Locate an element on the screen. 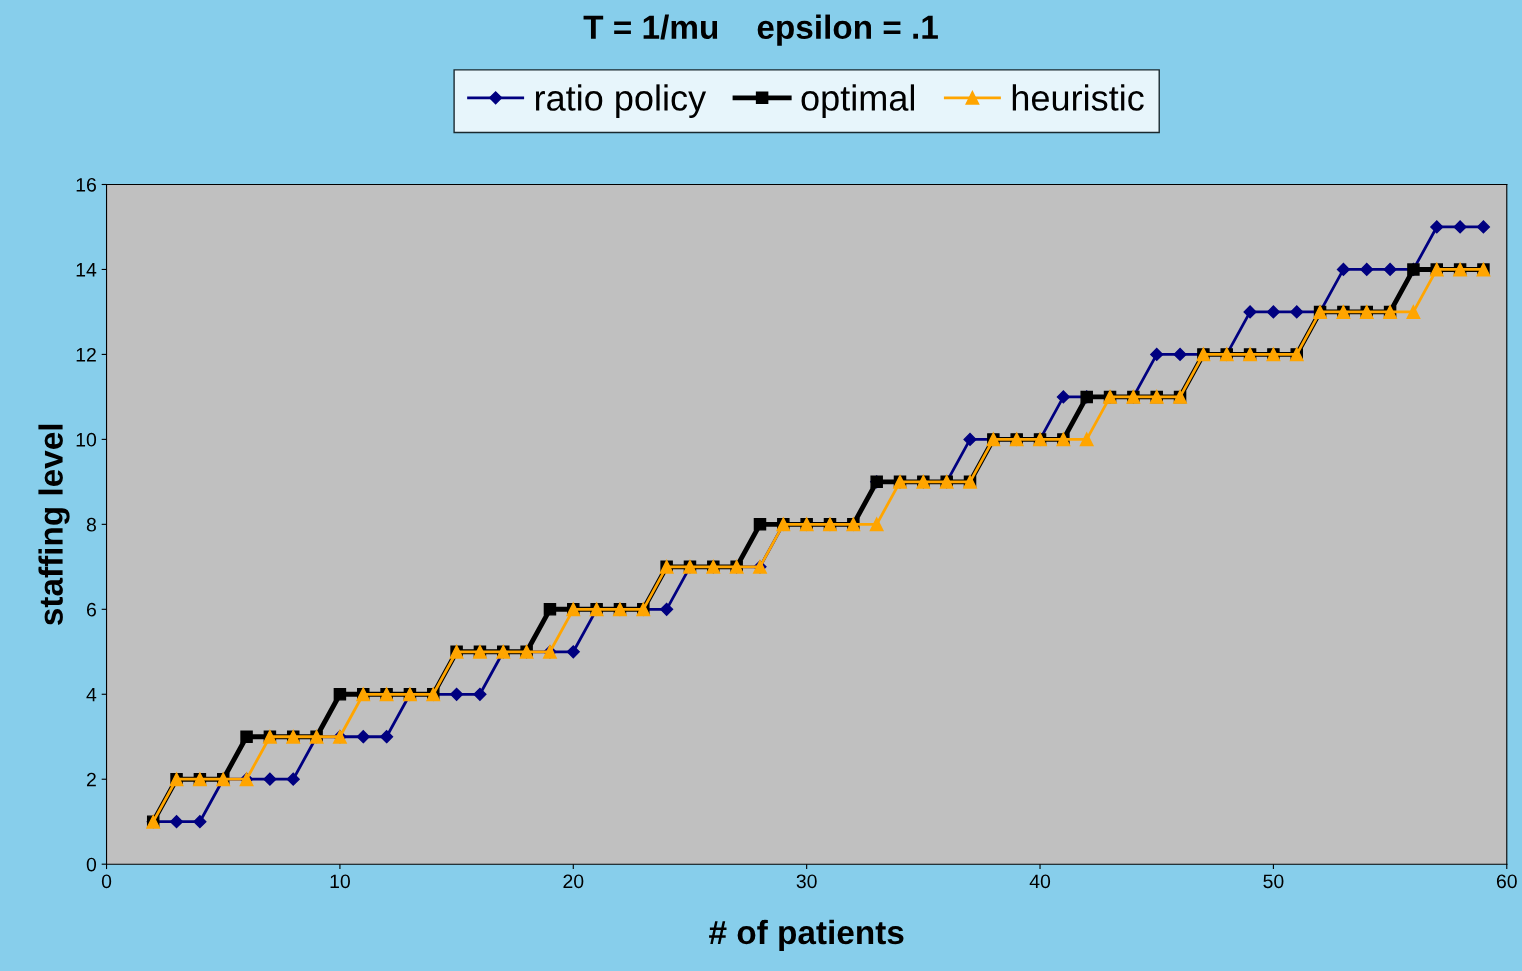  x-tick-label: 40 is located at coordinates (1040, 881).